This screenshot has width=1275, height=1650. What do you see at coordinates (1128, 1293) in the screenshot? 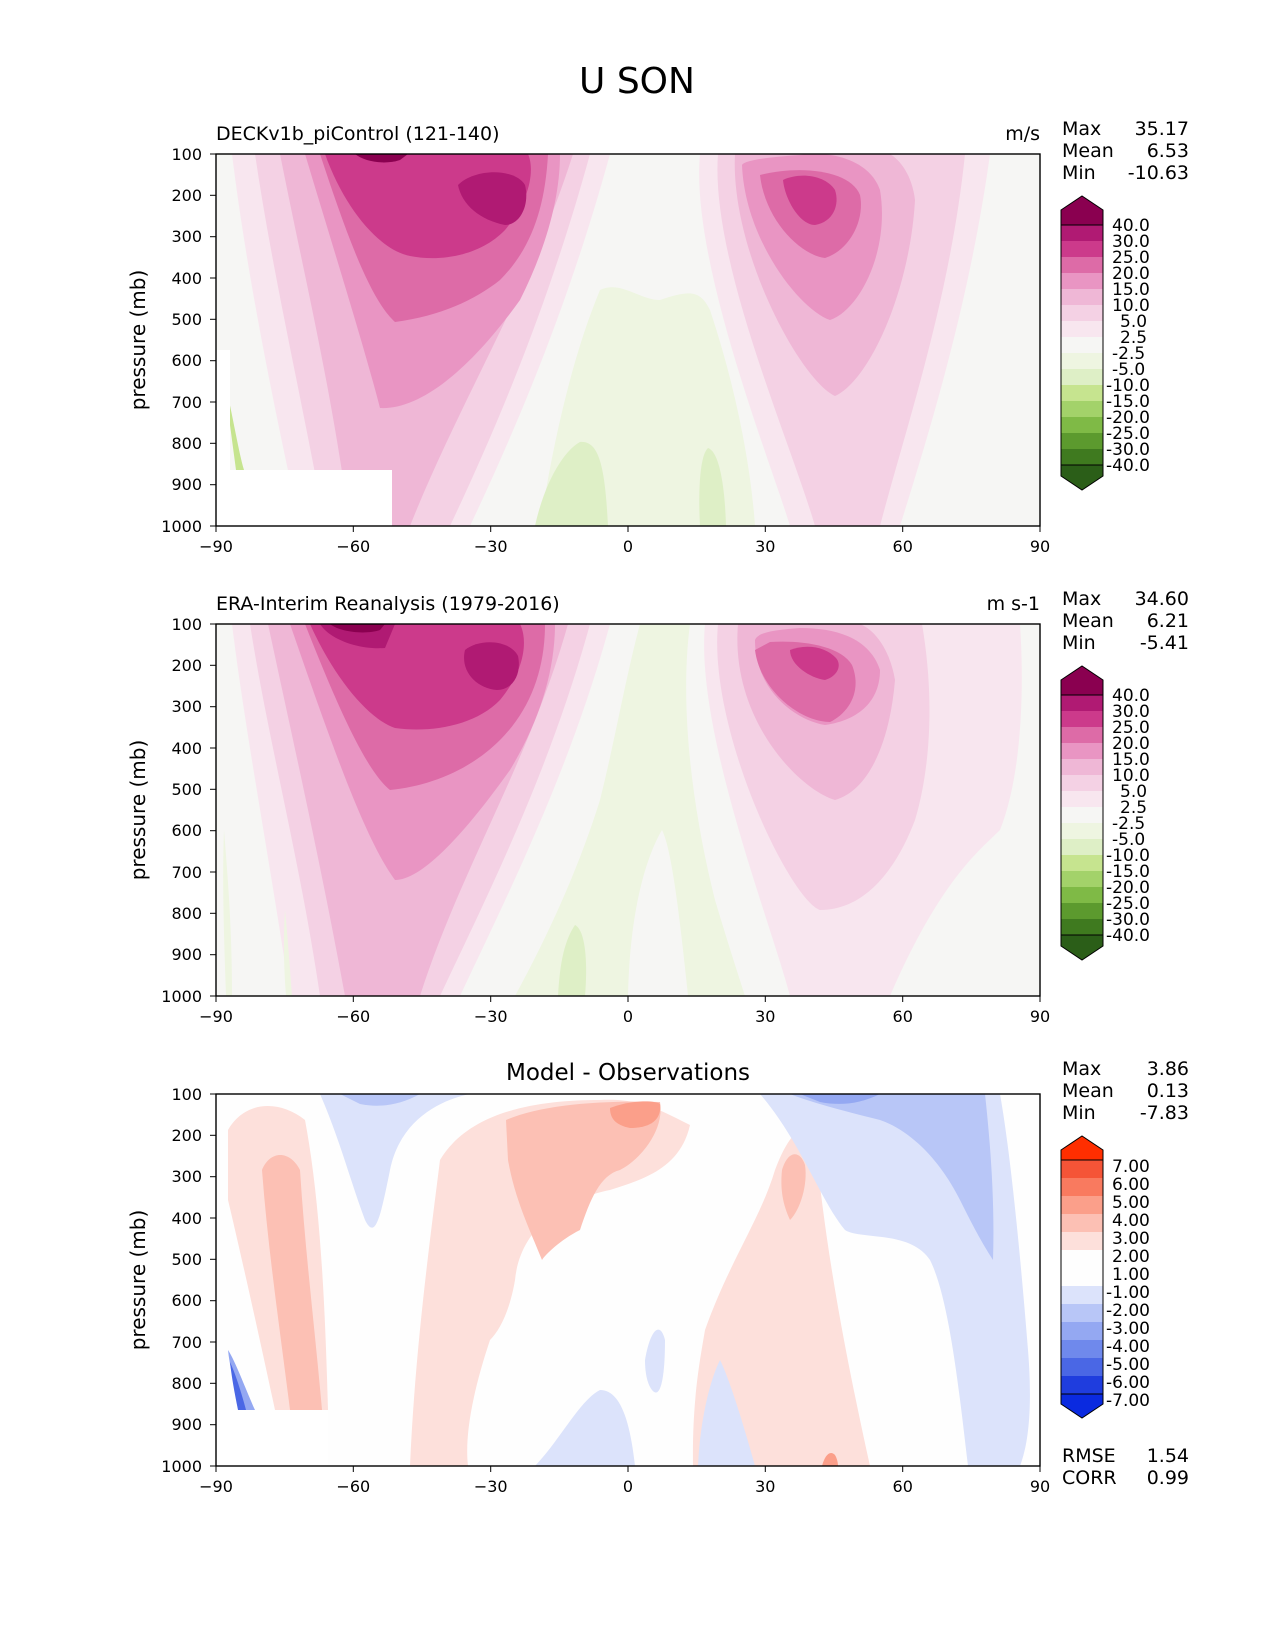
I see `colorbar-label: -1.00` at bounding box center [1128, 1293].